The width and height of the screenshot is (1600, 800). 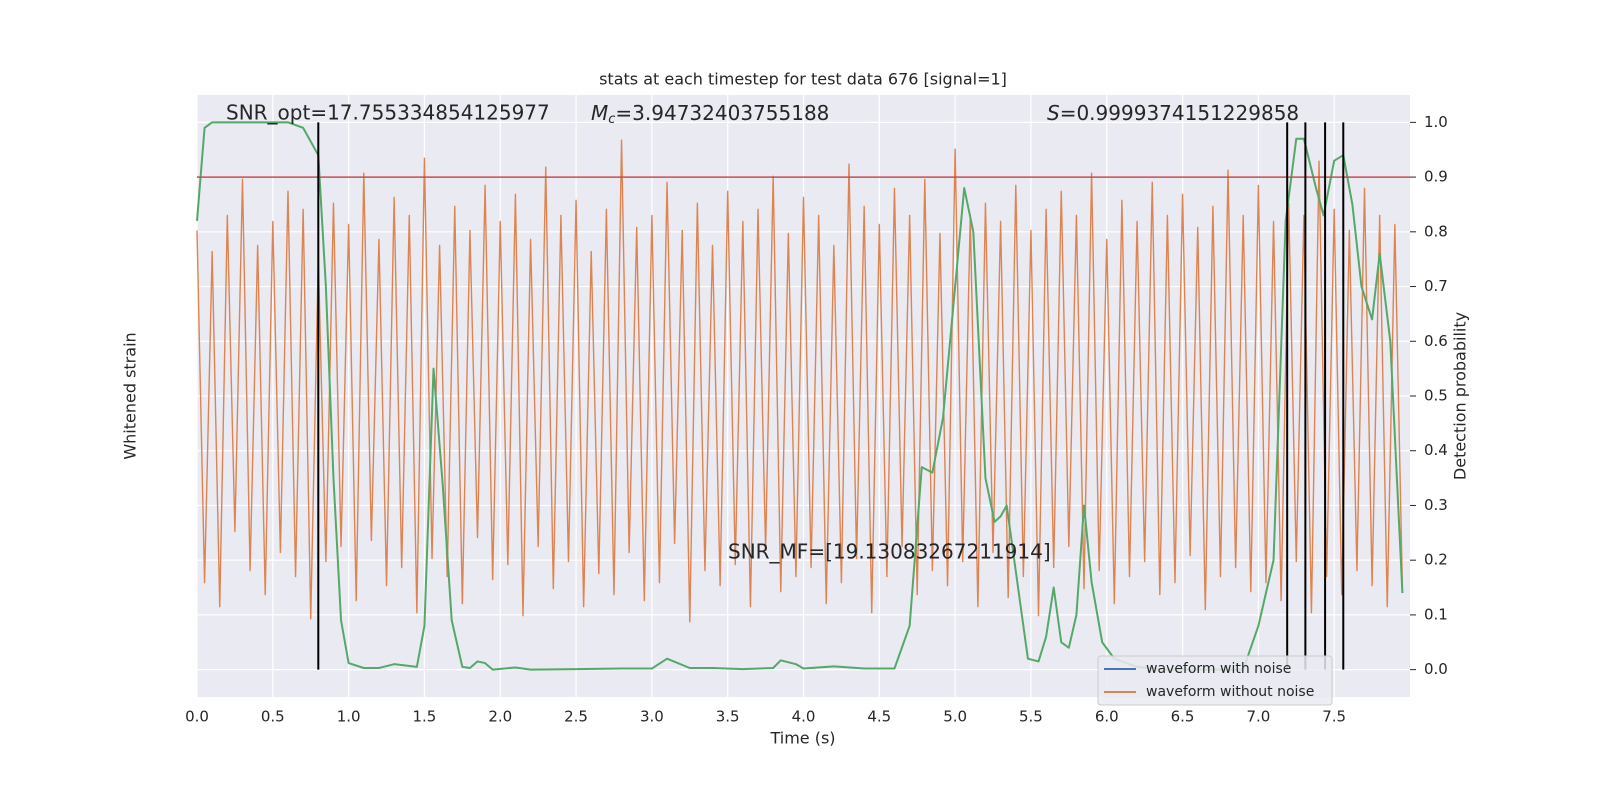 What do you see at coordinates (1218, 669) in the screenshot?
I see `legend-label: waveform with noise` at bounding box center [1218, 669].